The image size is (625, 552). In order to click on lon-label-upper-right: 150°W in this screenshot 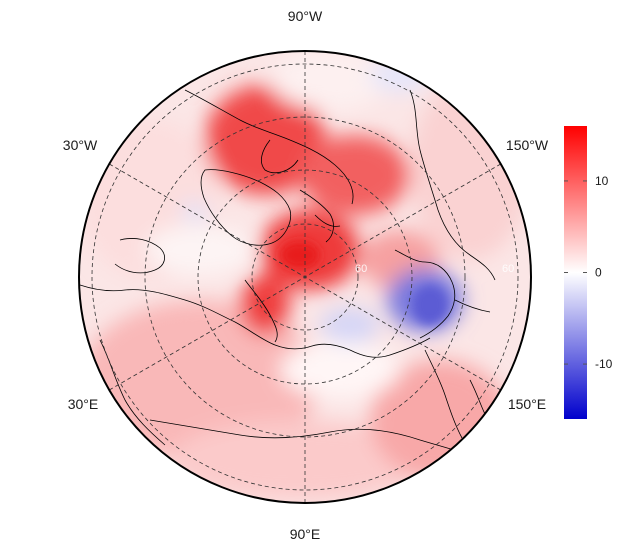, I will do `click(527, 145)`.